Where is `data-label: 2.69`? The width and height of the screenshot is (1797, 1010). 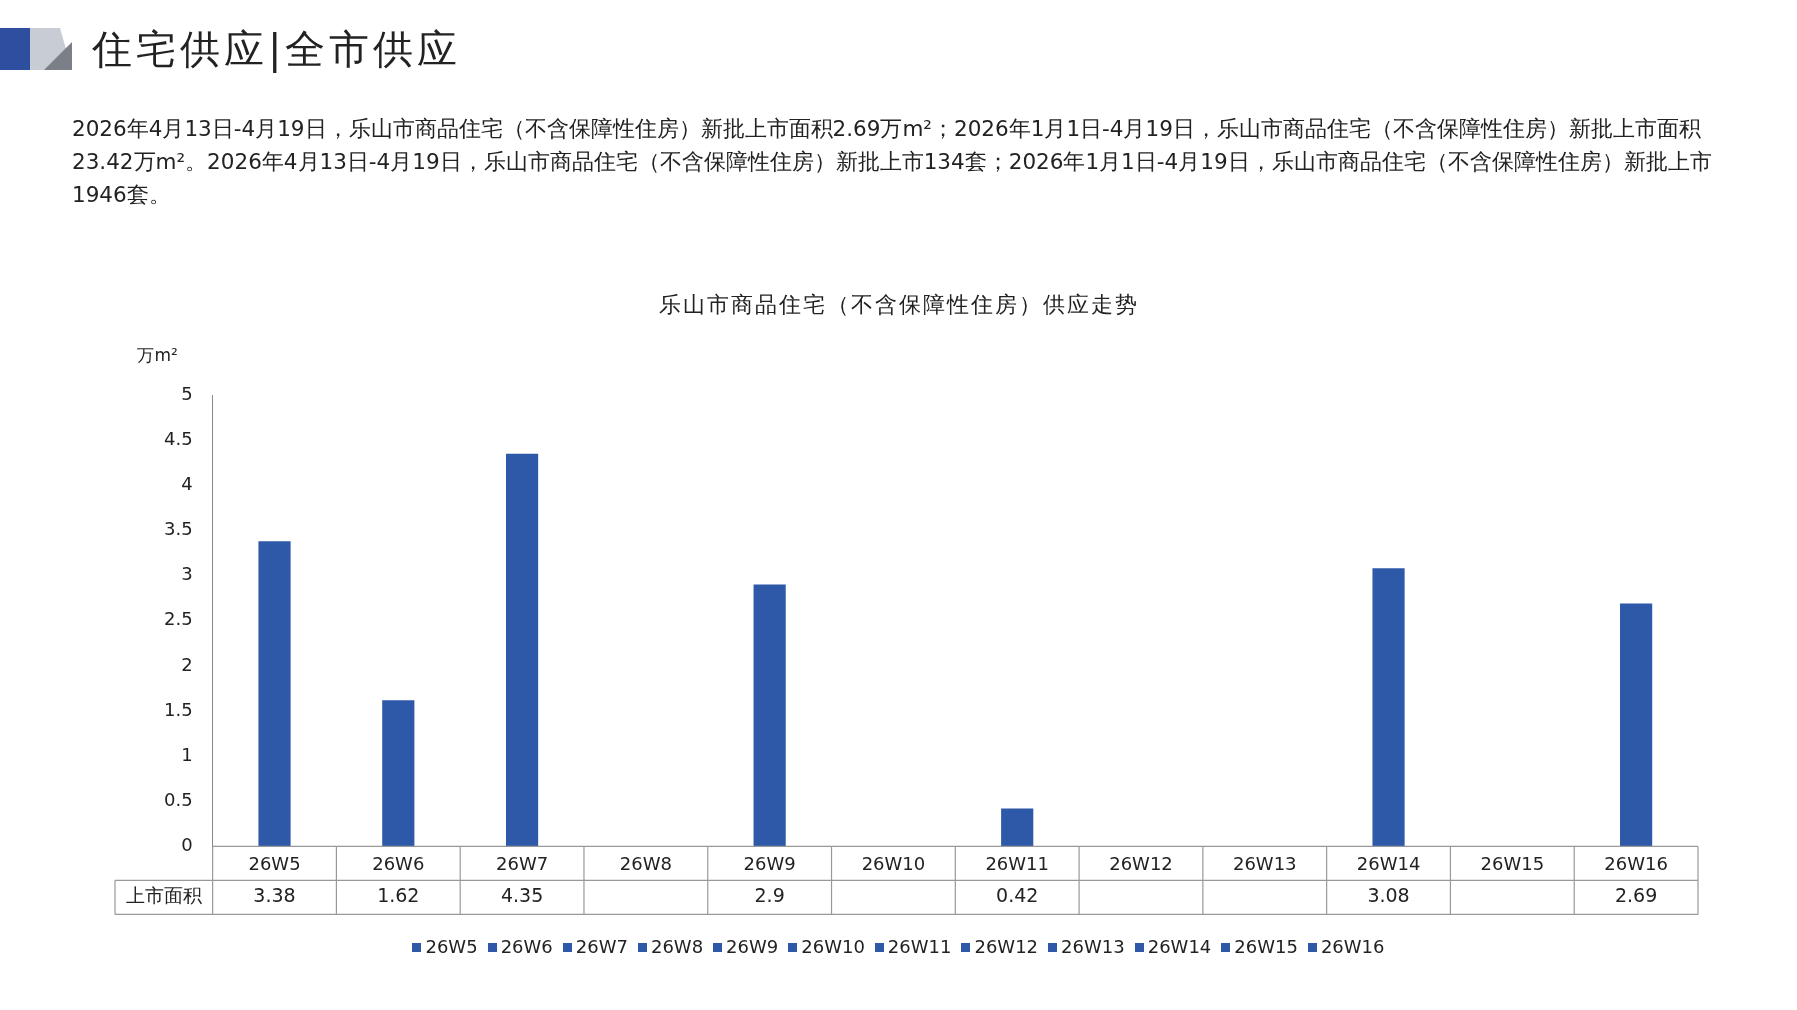
data-label: 2.69 is located at coordinates (1636, 895).